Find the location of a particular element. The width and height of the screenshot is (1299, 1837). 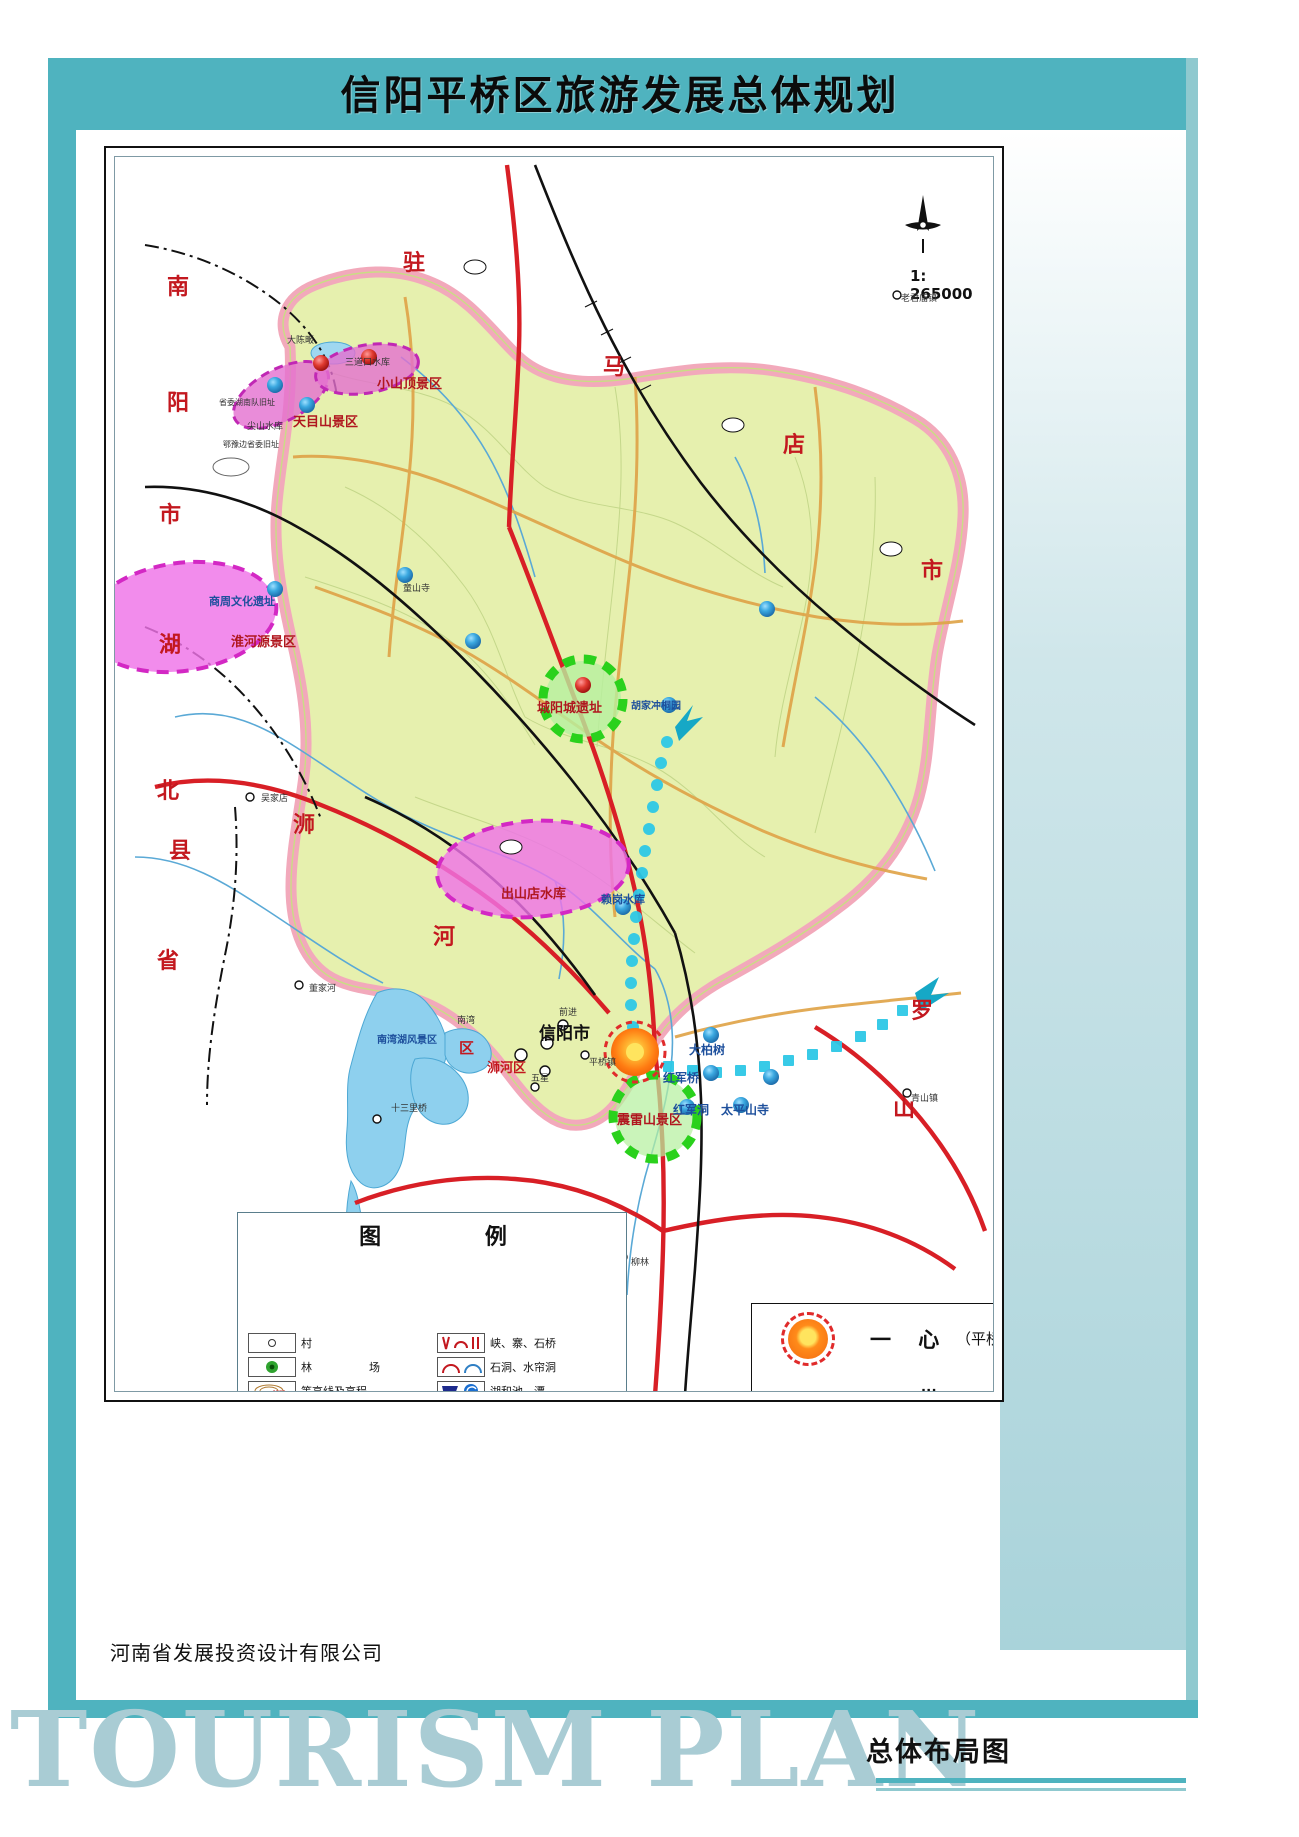

structure-row-belt: 一 带 （环浉河水线） is located at coordinates (872, 1380).